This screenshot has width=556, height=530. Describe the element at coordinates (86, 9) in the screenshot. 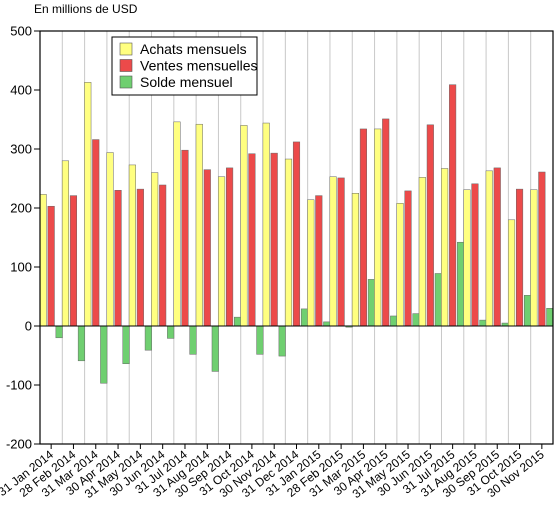

I see `unit-label: En millions de USD` at that location.